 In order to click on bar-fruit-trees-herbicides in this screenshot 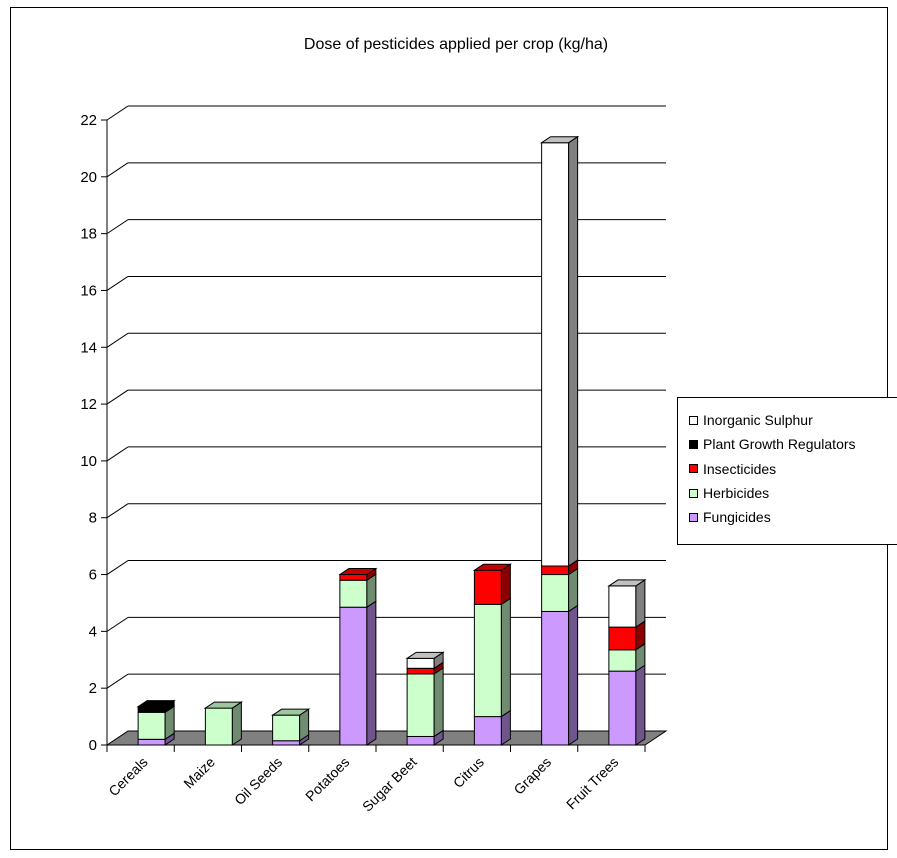, I will do `click(622, 660)`.